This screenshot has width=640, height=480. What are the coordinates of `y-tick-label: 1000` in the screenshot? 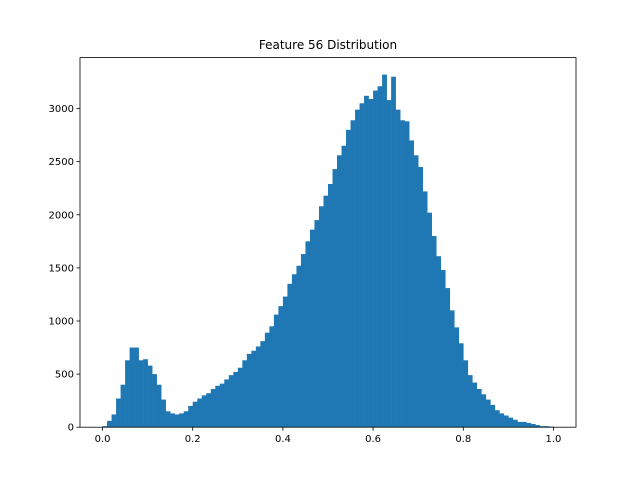 It's located at (61, 321).